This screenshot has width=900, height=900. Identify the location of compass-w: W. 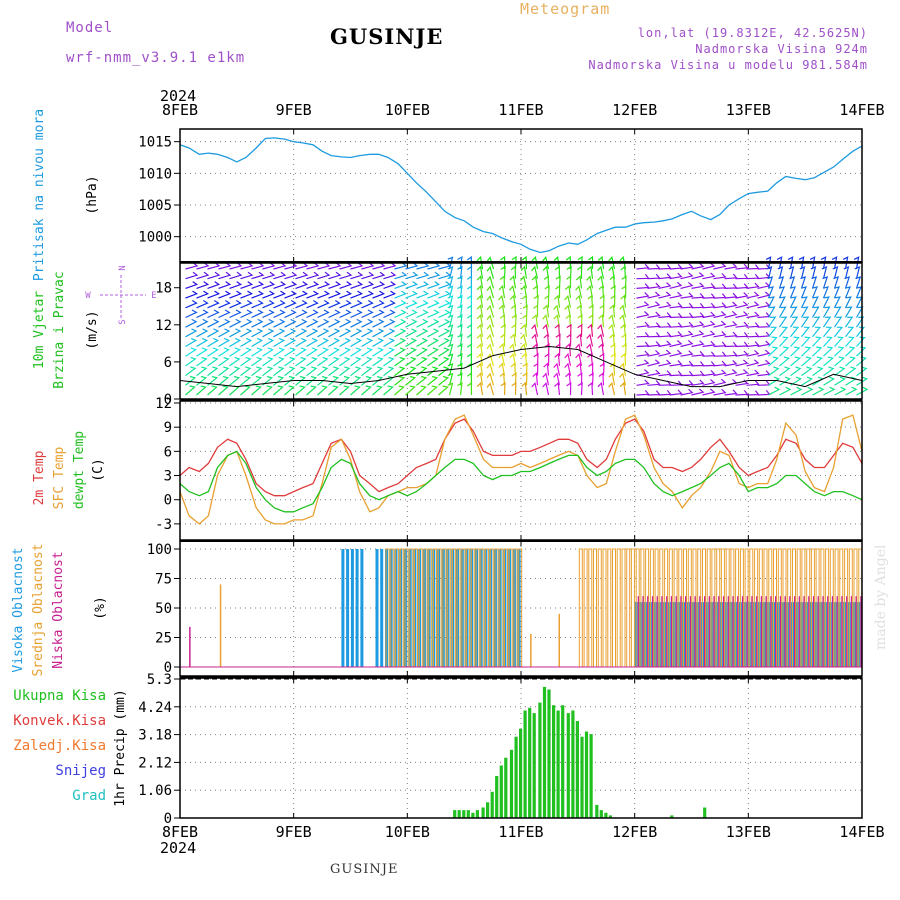
(88, 296).